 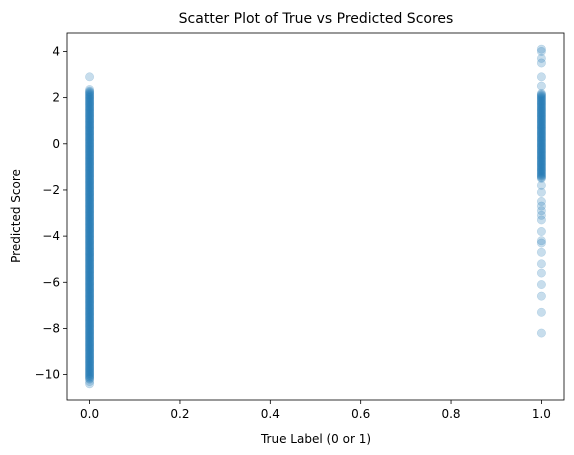 What do you see at coordinates (16, 216) in the screenshot?
I see `y-axis-label: Predicted Score` at bounding box center [16, 216].